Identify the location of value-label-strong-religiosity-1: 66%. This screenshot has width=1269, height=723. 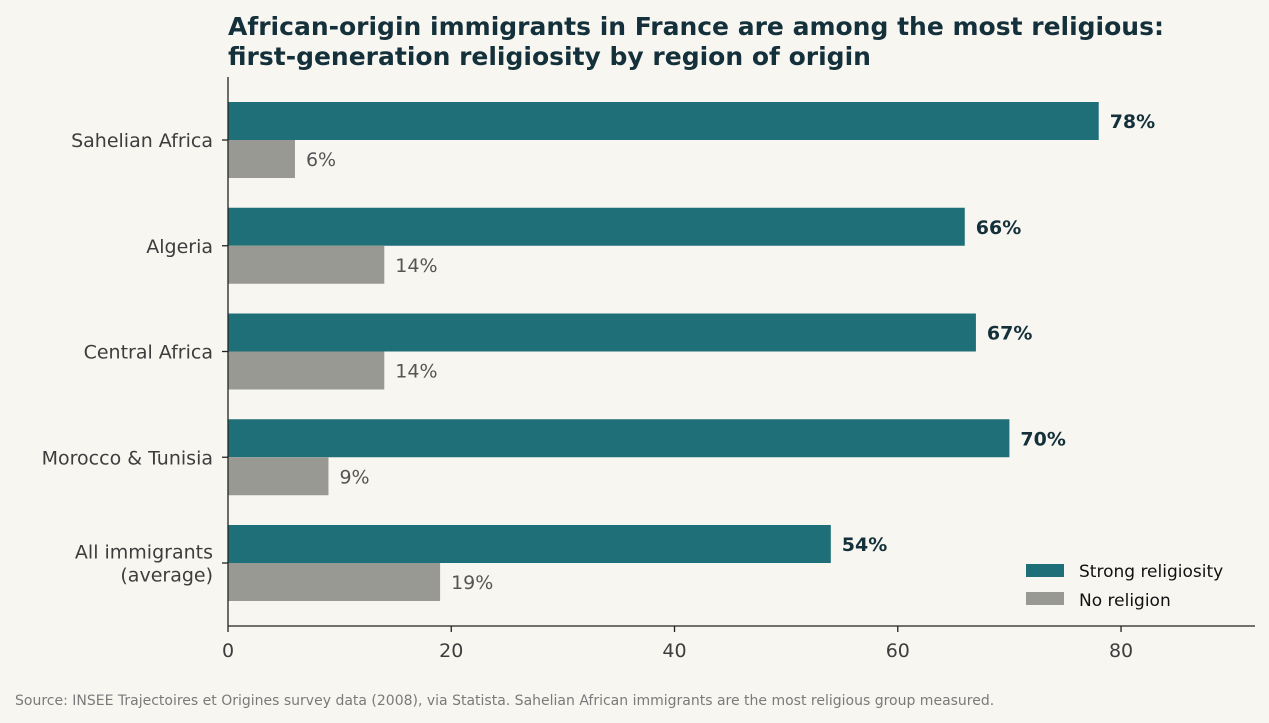
(998, 228).